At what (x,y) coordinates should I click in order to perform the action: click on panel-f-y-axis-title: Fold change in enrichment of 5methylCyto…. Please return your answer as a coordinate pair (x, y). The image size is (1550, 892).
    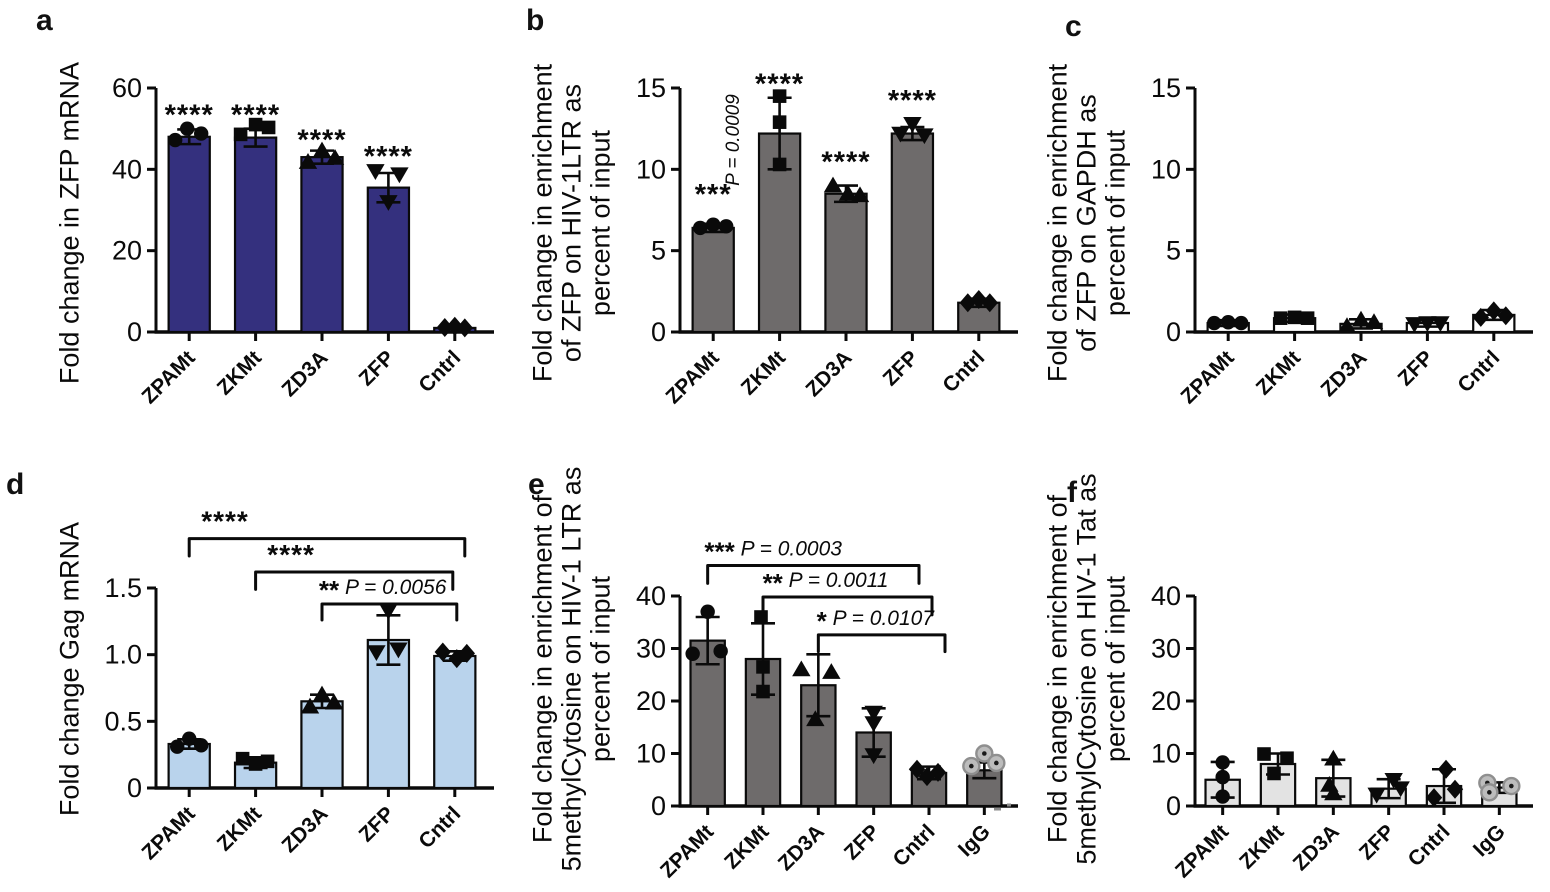
    Looking at the image, I should click on (1086, 669).